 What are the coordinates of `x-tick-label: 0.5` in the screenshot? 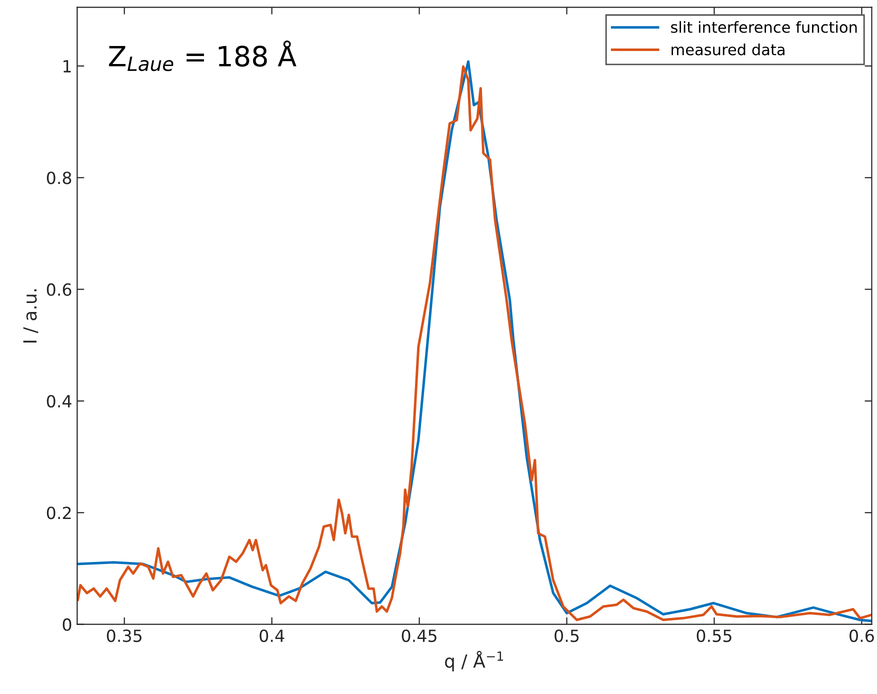 It's located at (566, 635).